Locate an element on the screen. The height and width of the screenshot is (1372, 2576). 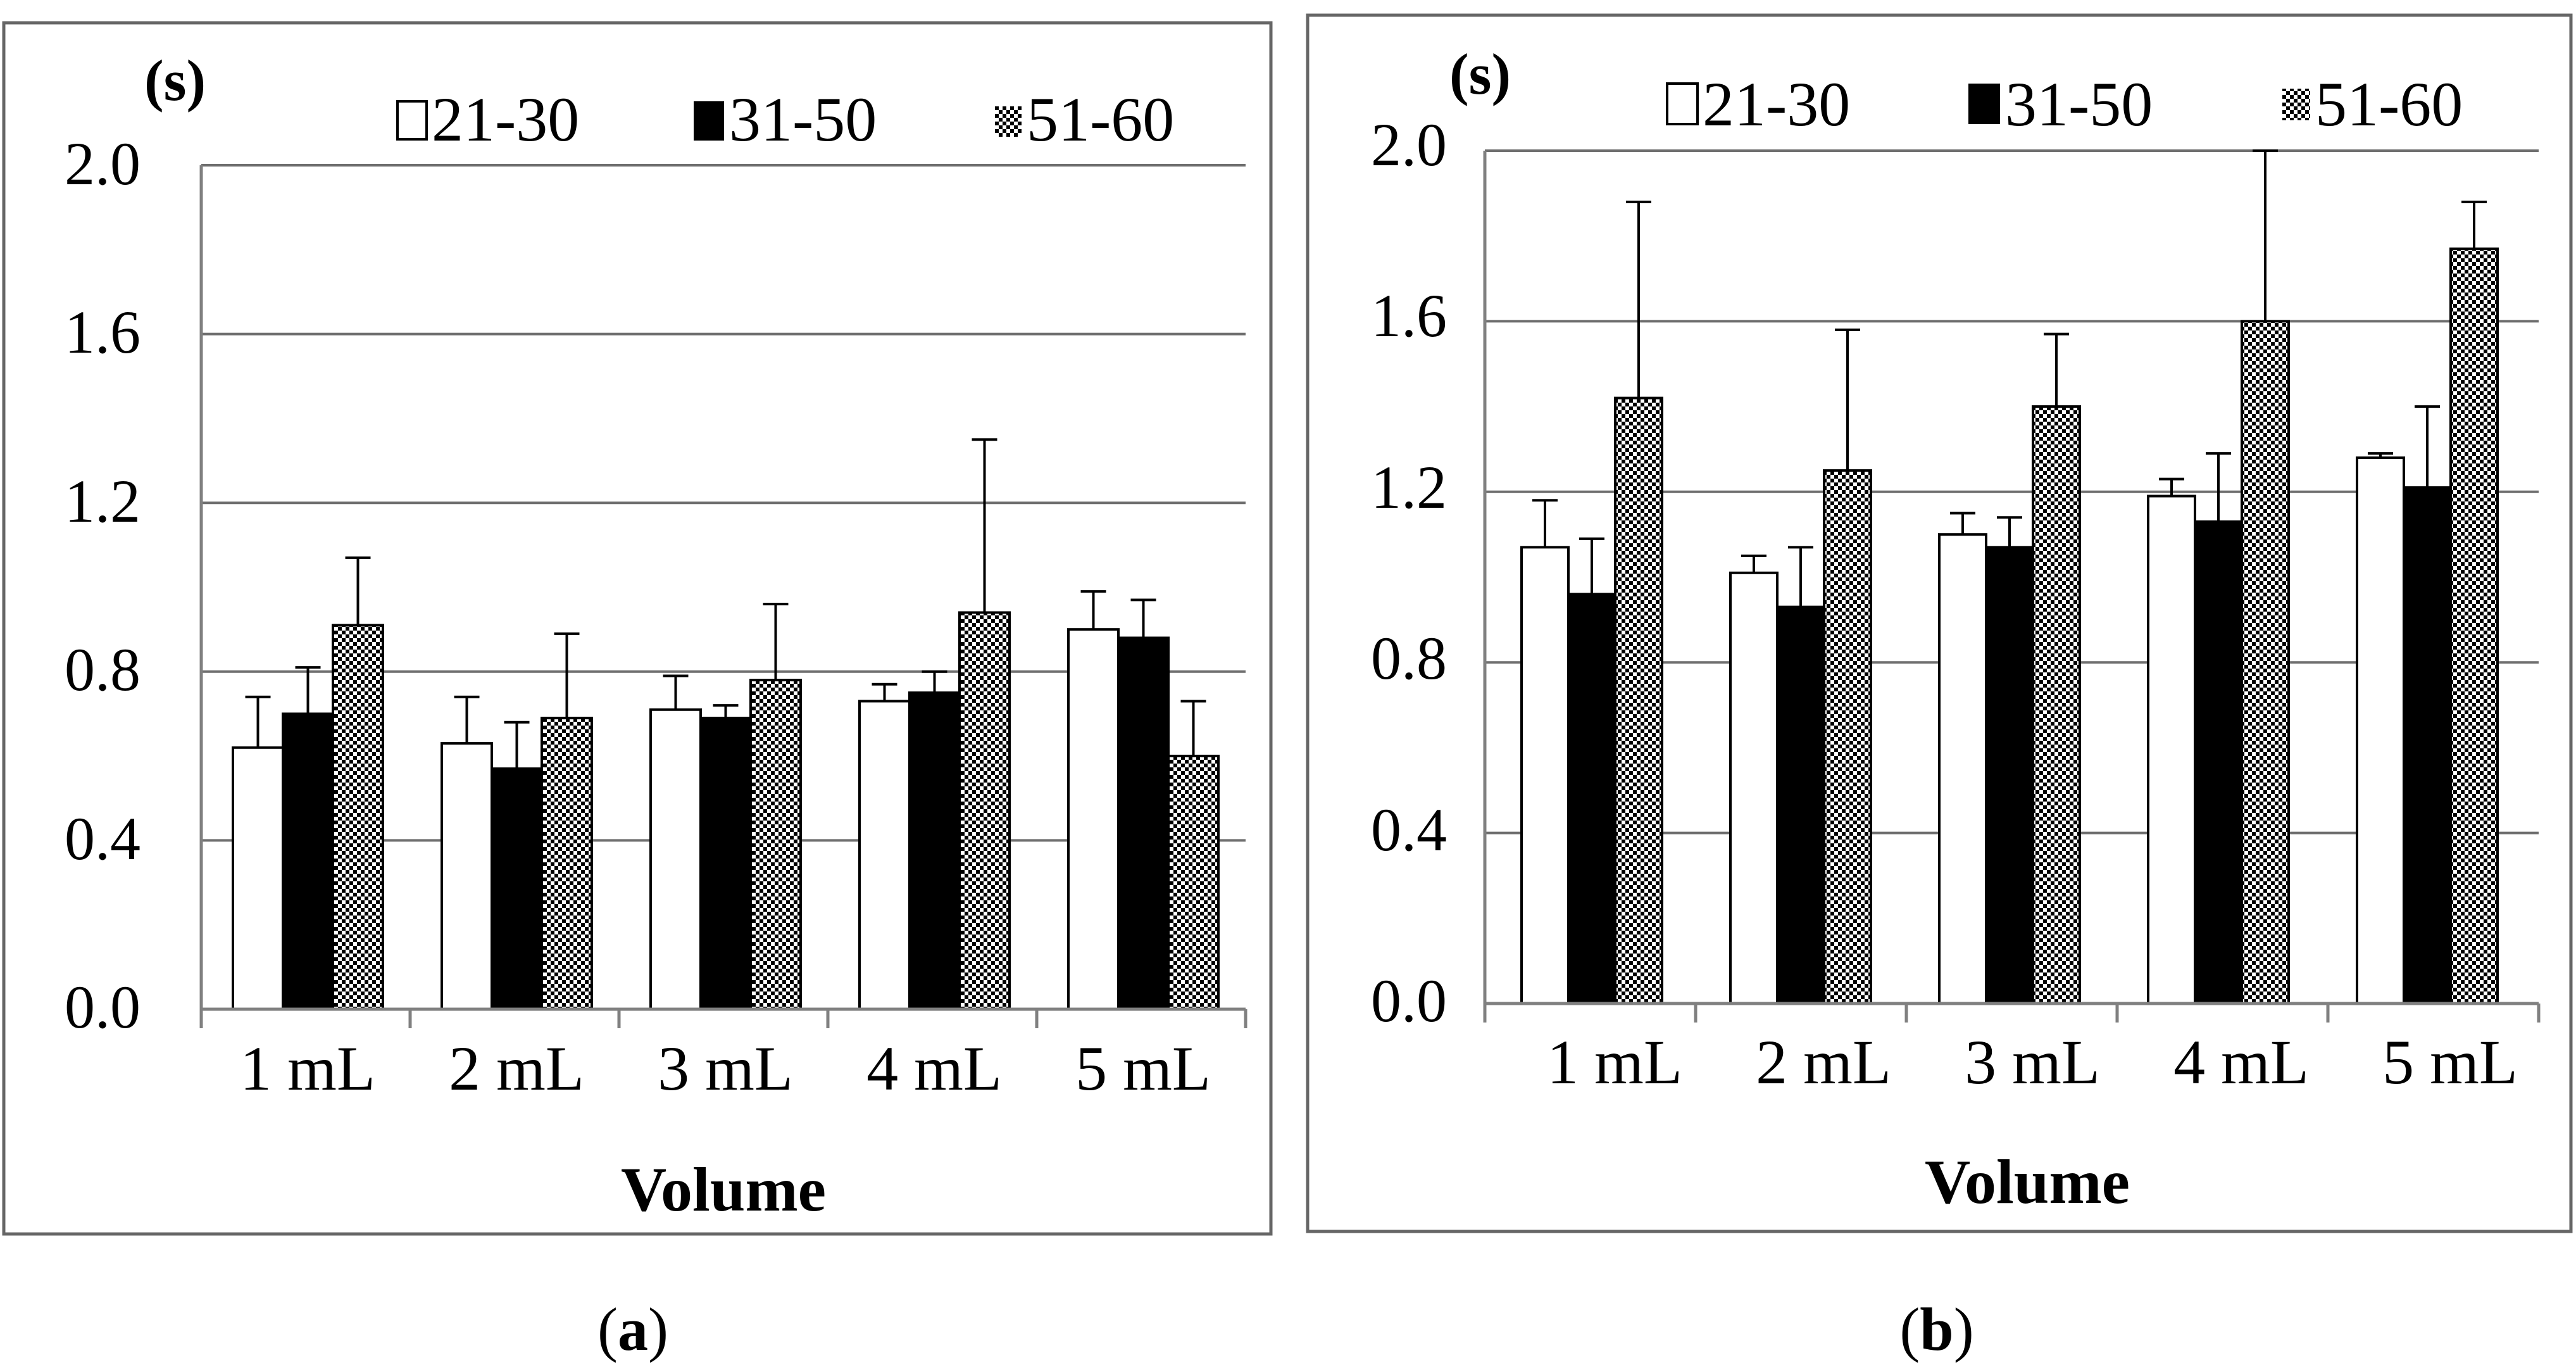
panel-letter-b: b is located at coordinates (1936, 1329).